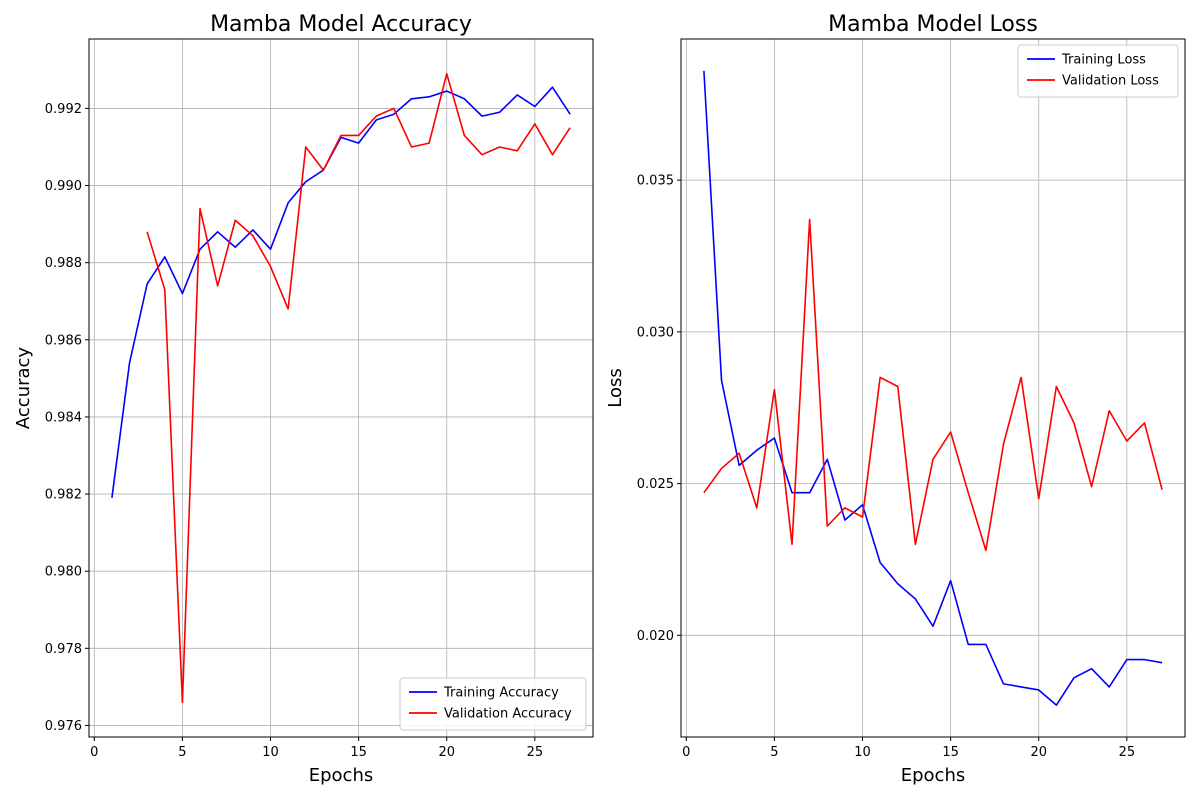 The width and height of the screenshot is (1200, 800). What do you see at coordinates (655, 332) in the screenshot?
I see `y-tick-label: 0.030` at bounding box center [655, 332].